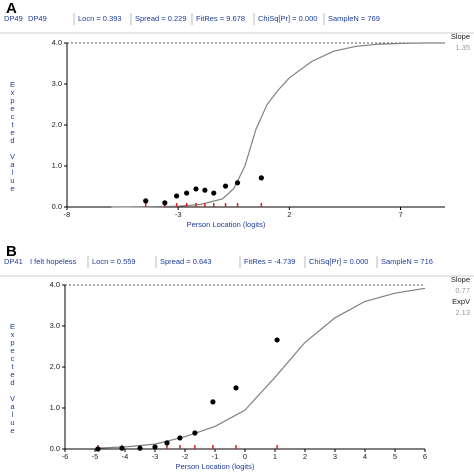  Describe the element at coordinates (125, 456) in the screenshot. I see `x-tick-label: -4` at that location.